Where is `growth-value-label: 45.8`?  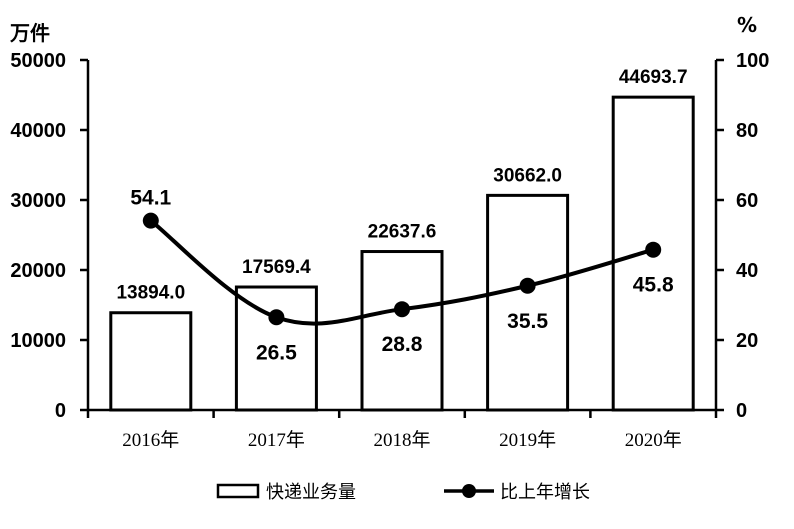
growth-value-label: 45.8 is located at coordinates (653, 285).